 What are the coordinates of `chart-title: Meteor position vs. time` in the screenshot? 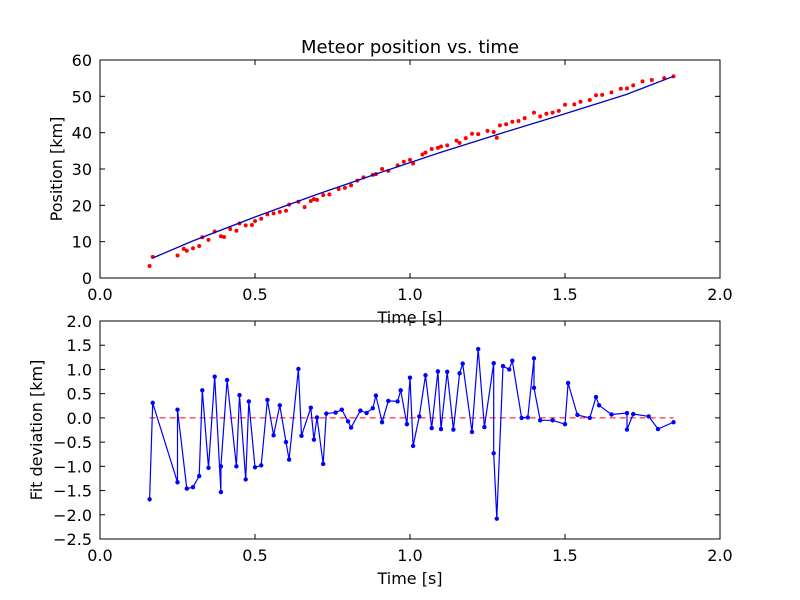 It's located at (410, 47).